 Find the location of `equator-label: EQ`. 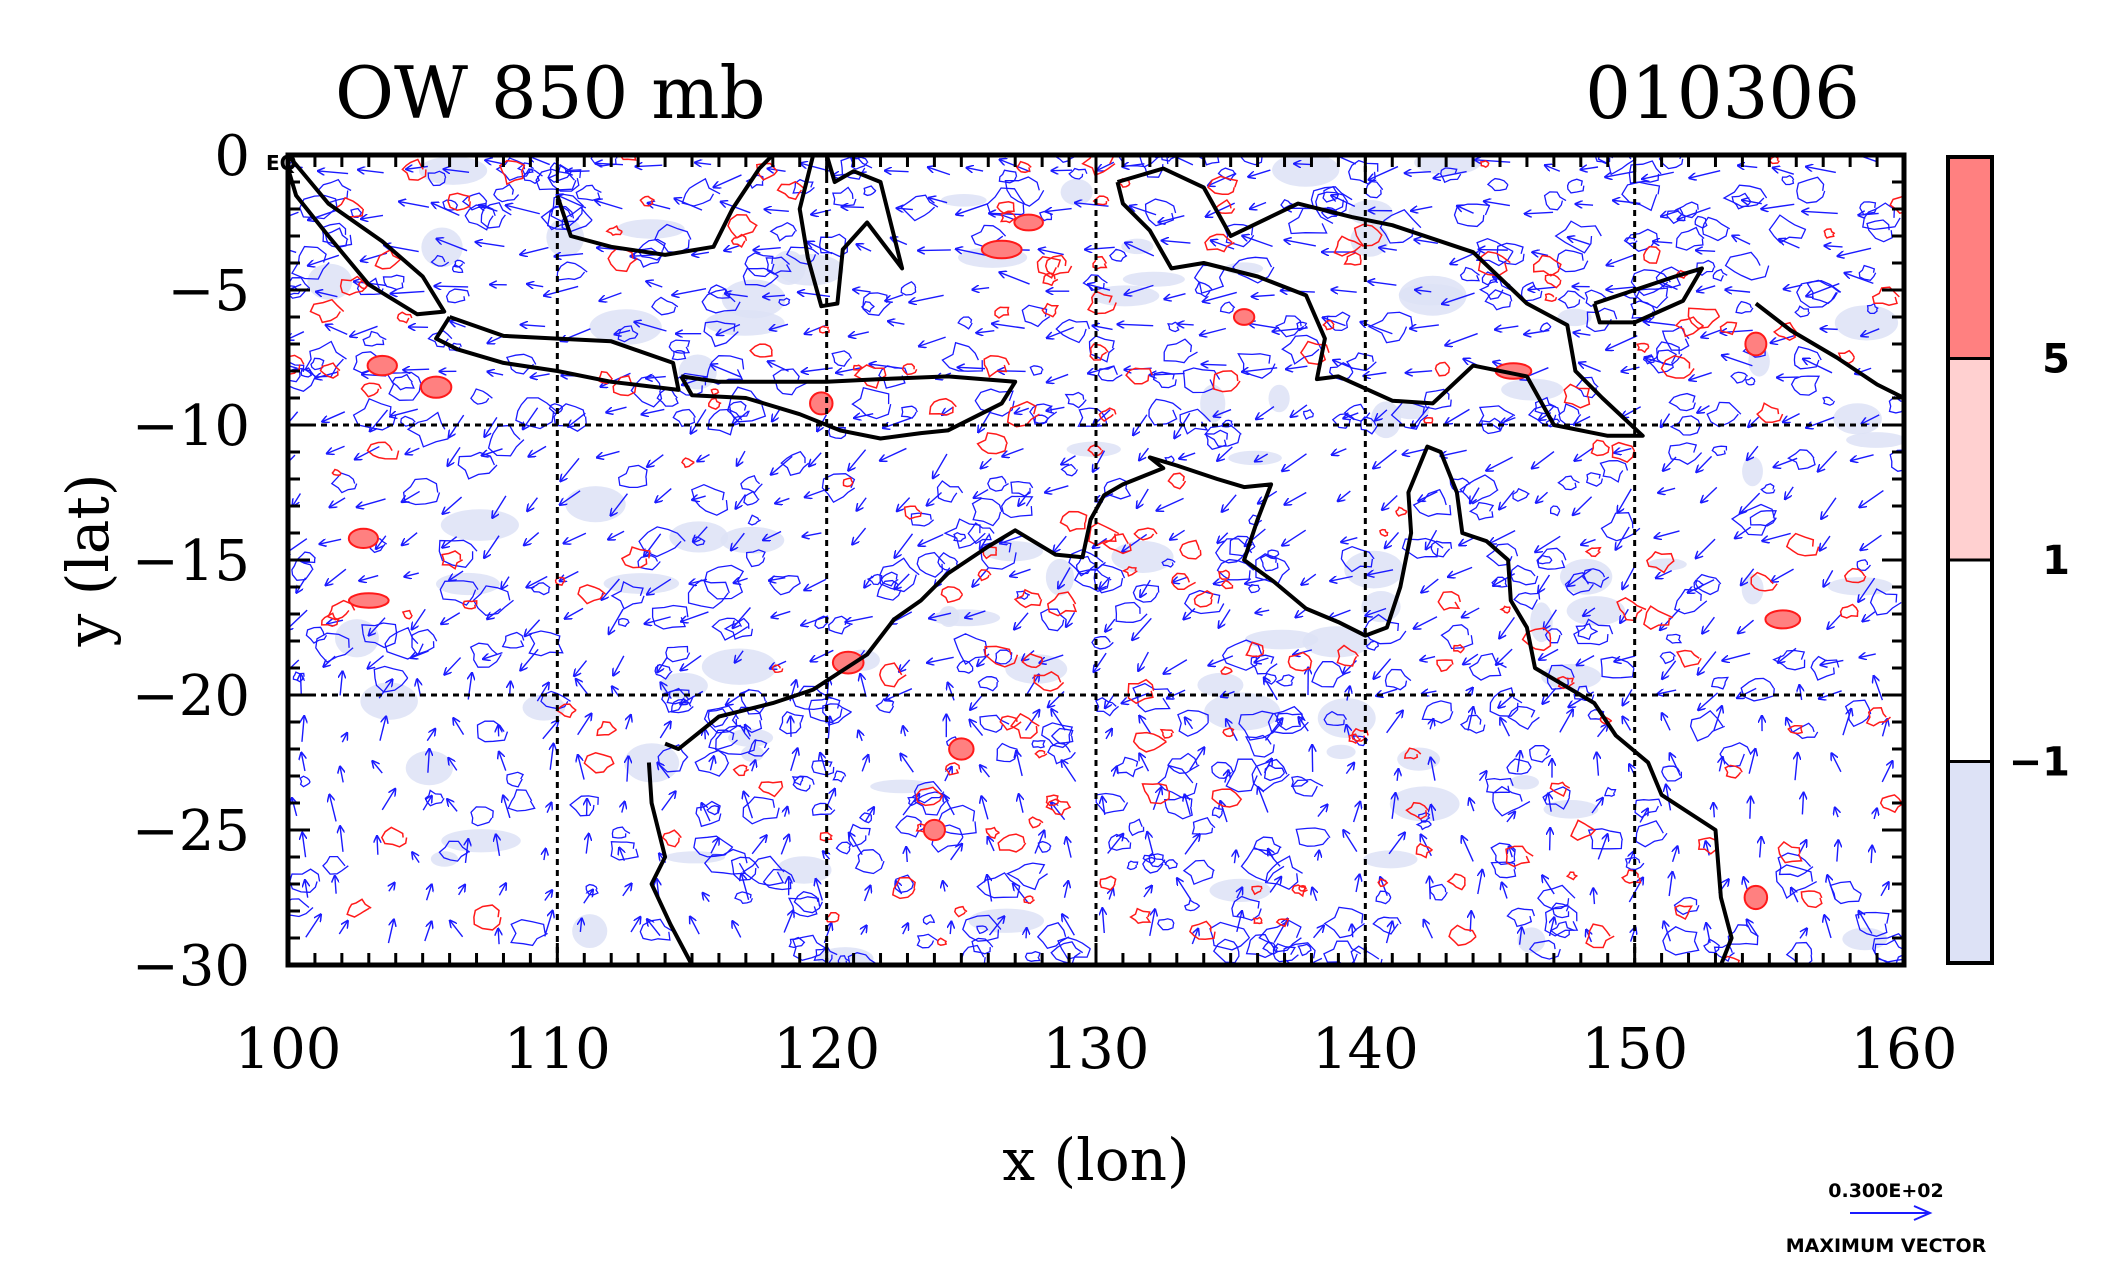

equator-label: EQ is located at coordinates (281, 163).